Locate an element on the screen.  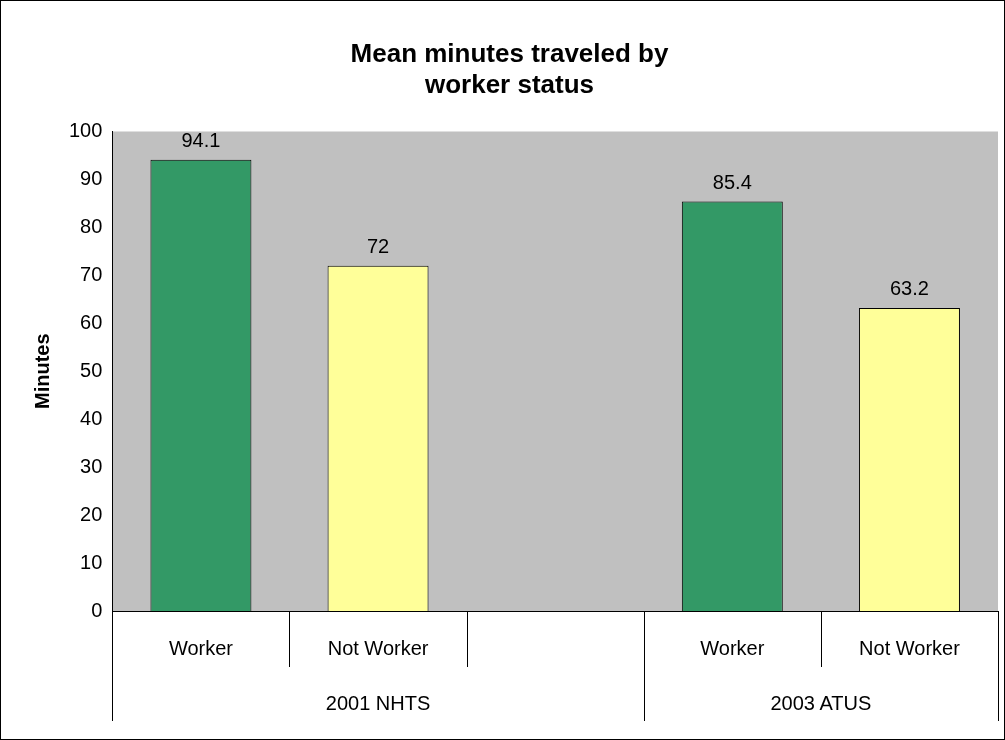
y-tick-label: 90 is located at coordinates (91, 177).